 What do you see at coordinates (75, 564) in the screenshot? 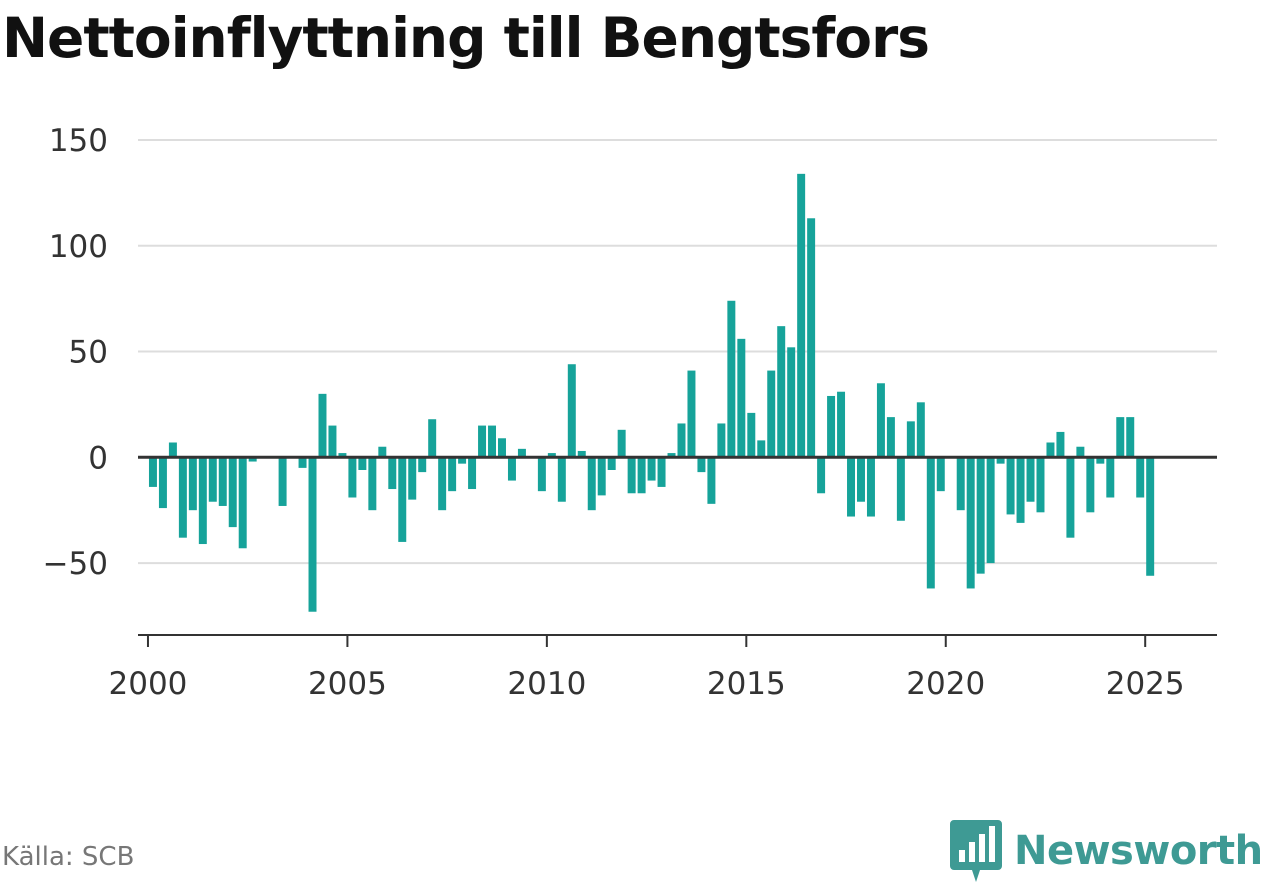
I see `y-tick-label: −50` at bounding box center [75, 564].